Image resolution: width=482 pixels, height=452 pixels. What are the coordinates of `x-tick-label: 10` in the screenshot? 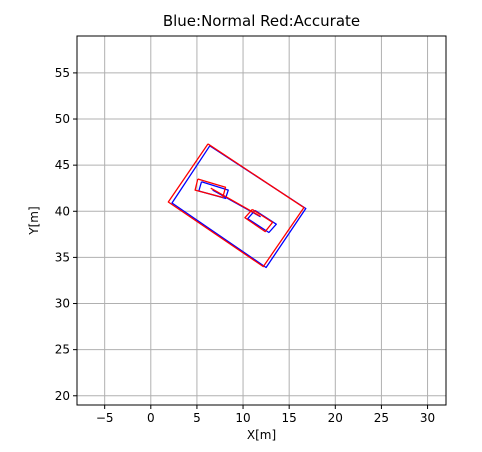 It's located at (242, 418).